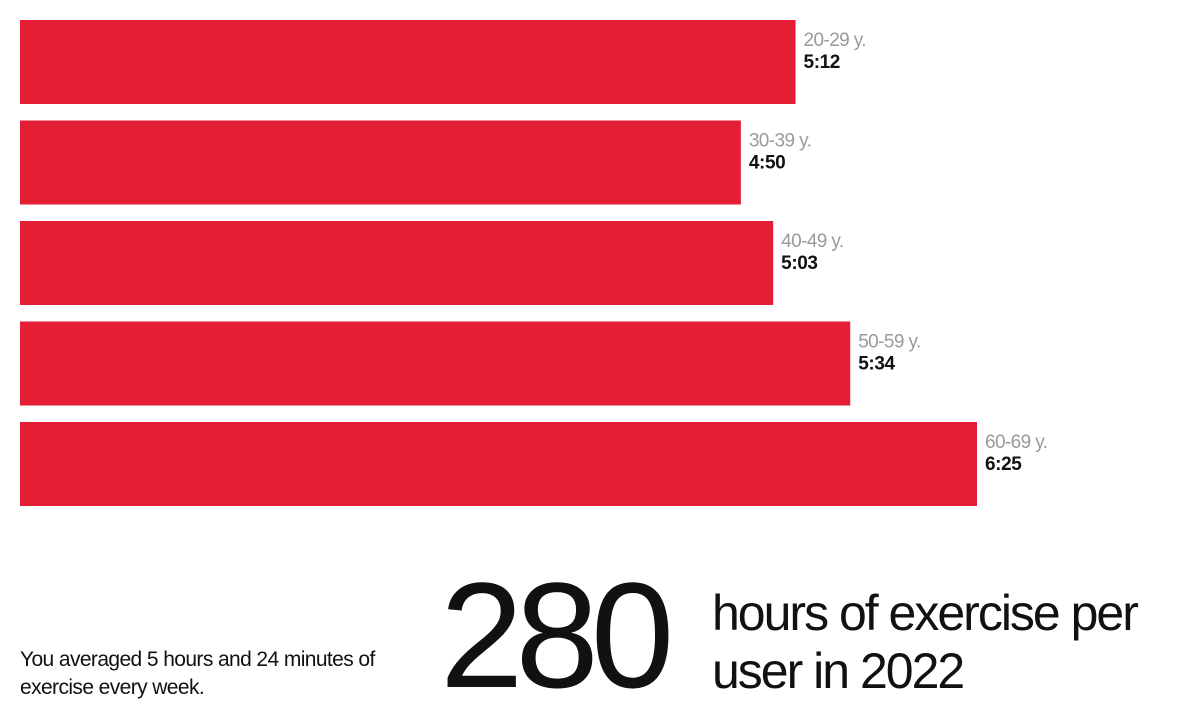 The width and height of the screenshot is (1200, 720). I want to click on bar-50-59-y, so click(435, 363).